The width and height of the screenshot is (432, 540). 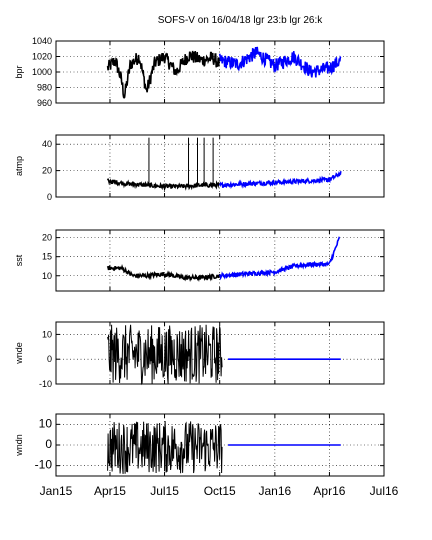 I want to click on x-tick-label: Jan16, so click(x=275, y=491).